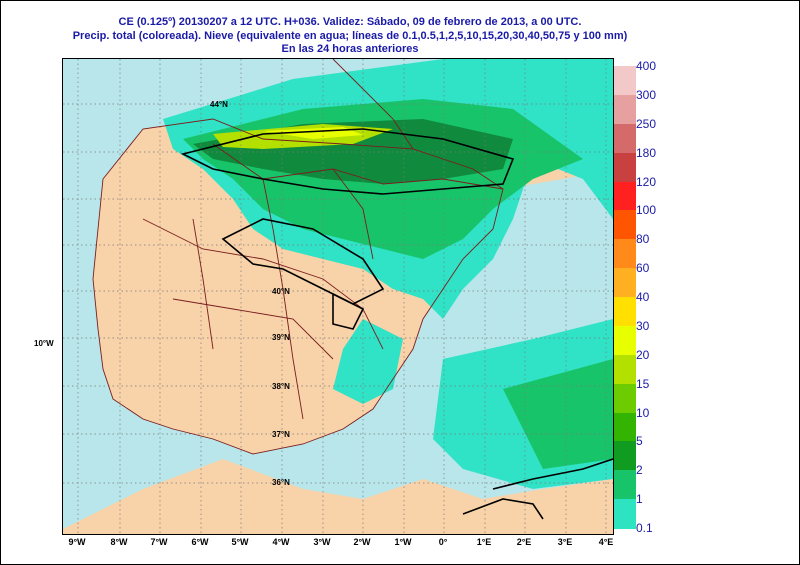 The height and width of the screenshot is (565, 800). I want to click on legend-label: 20, so click(643, 354).